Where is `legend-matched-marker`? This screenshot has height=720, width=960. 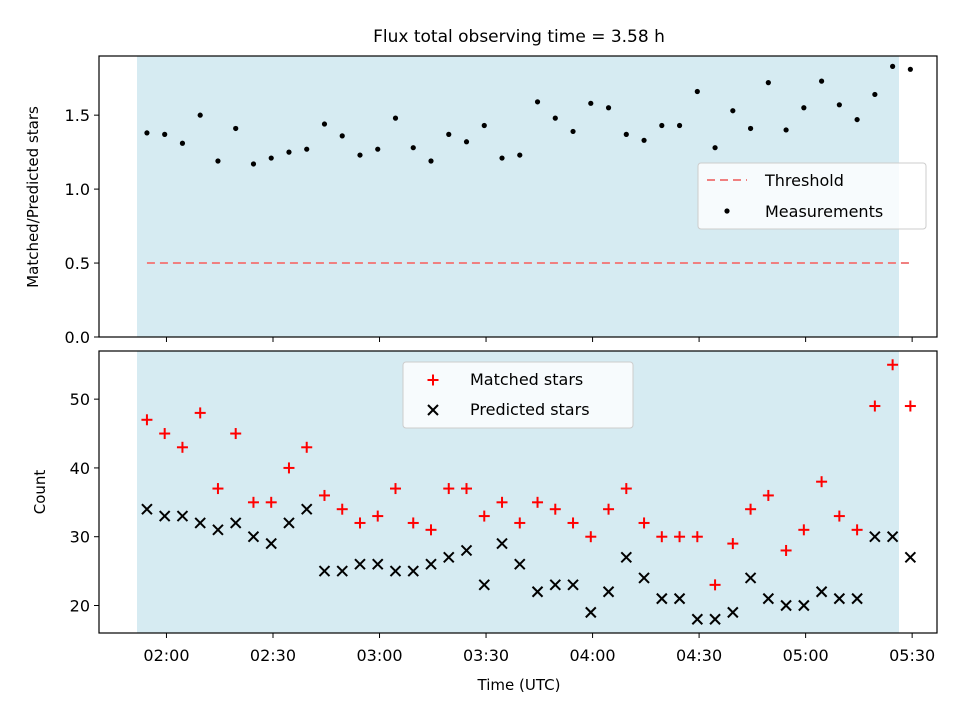 legend-matched-marker is located at coordinates (433, 380).